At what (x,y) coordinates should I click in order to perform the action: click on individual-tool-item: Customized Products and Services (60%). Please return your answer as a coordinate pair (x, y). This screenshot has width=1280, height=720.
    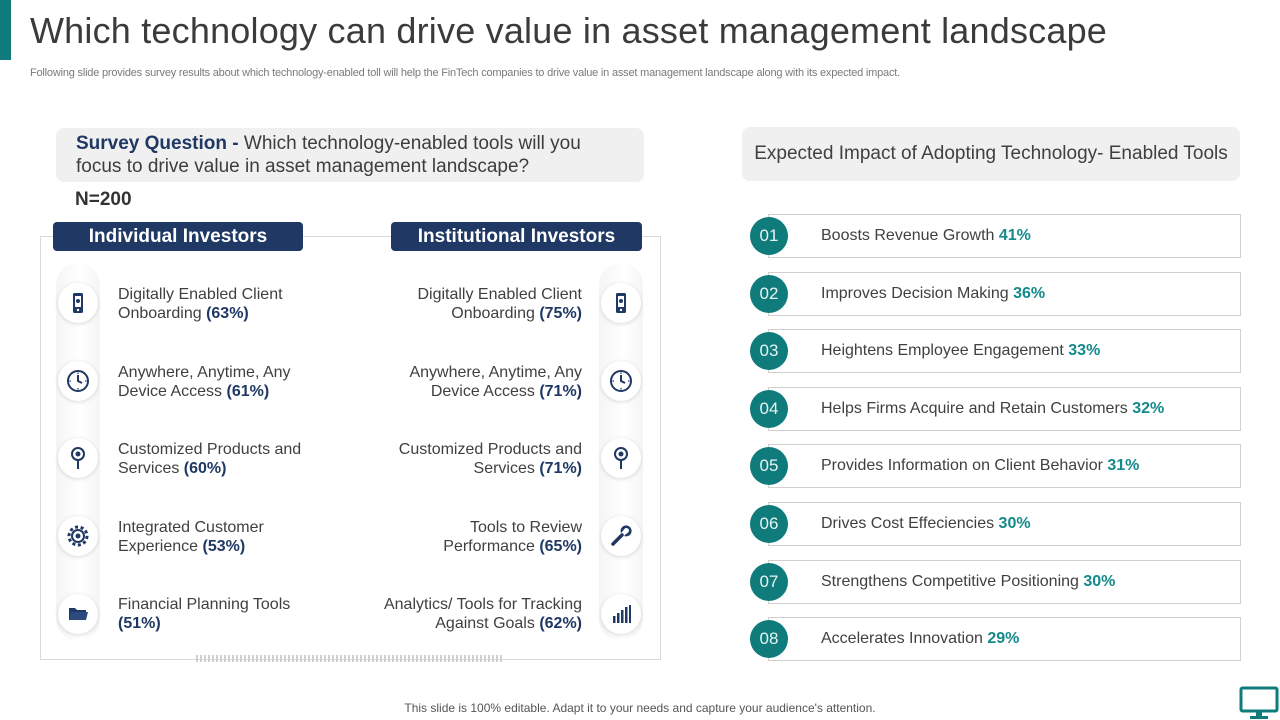
    Looking at the image, I should click on (210, 459).